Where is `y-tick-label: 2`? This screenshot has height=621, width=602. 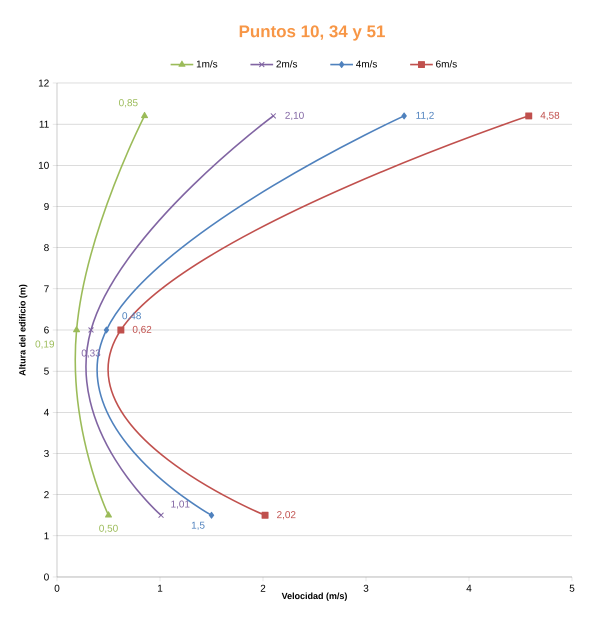 y-tick-label: 2 is located at coordinates (46, 494).